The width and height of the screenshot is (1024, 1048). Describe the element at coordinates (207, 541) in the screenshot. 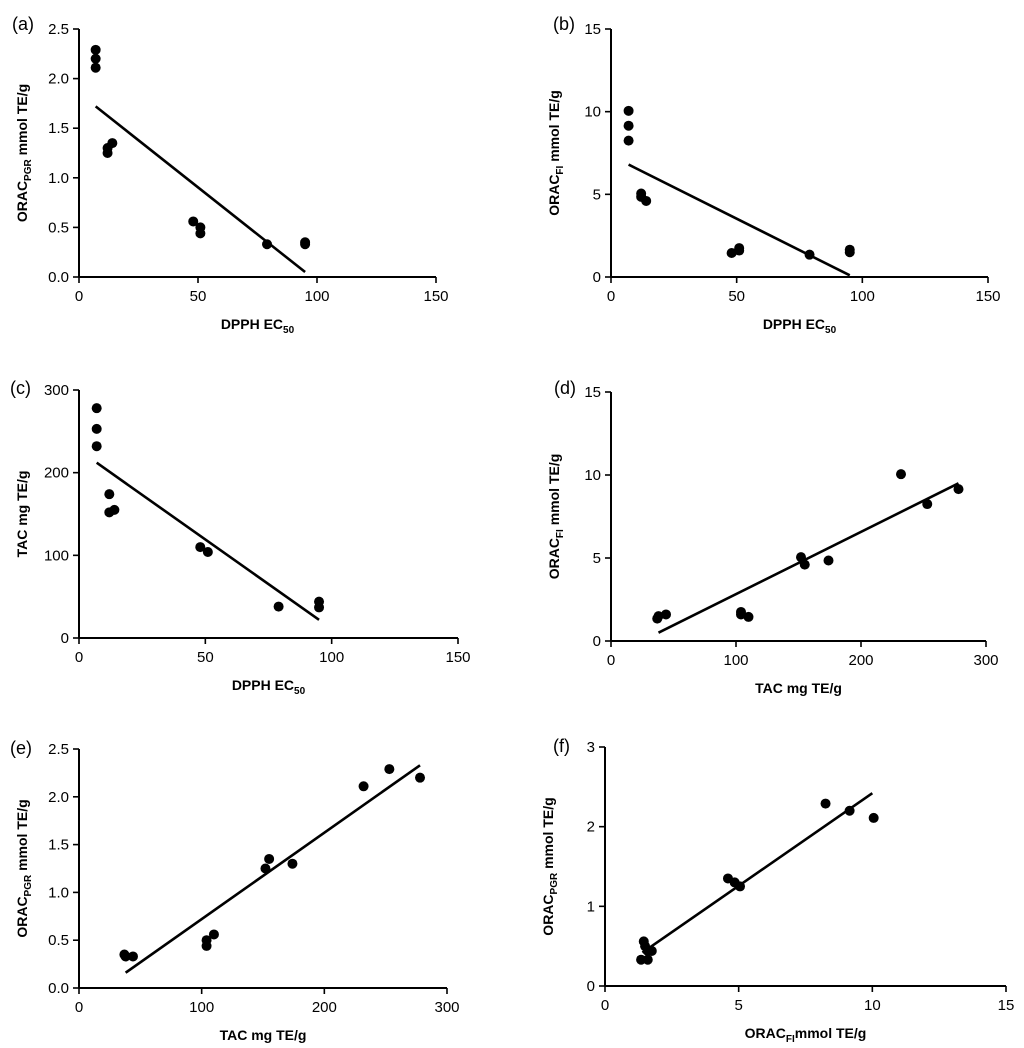

I see `regression-line-c` at that location.